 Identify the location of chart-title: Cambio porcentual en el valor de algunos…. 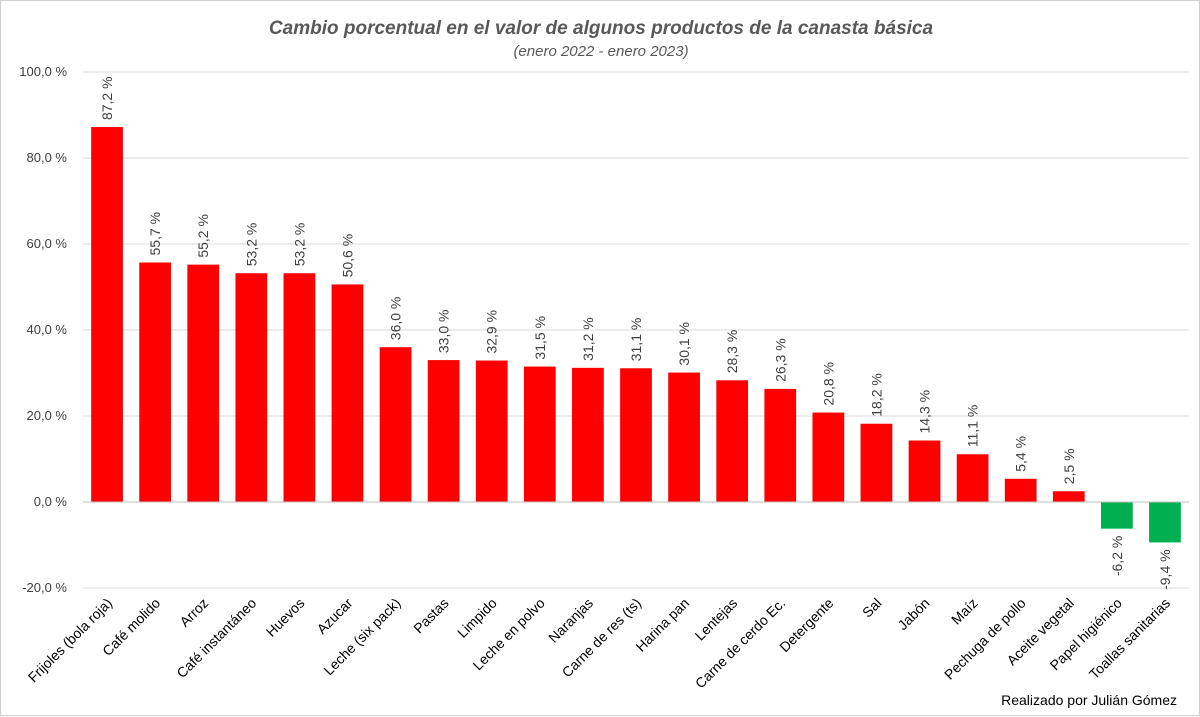
(601, 28).